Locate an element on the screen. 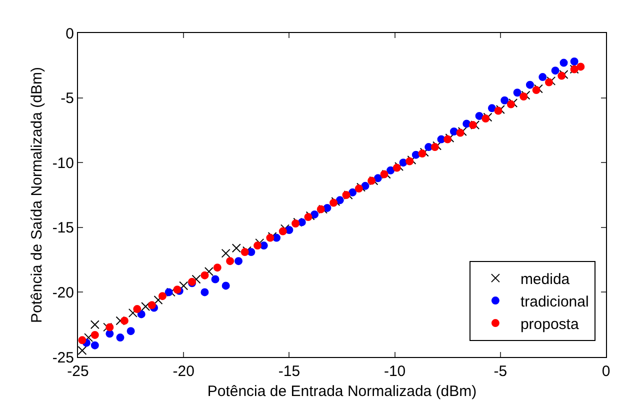 The image size is (622, 420). x-tick-label: -10 is located at coordinates (395, 371).